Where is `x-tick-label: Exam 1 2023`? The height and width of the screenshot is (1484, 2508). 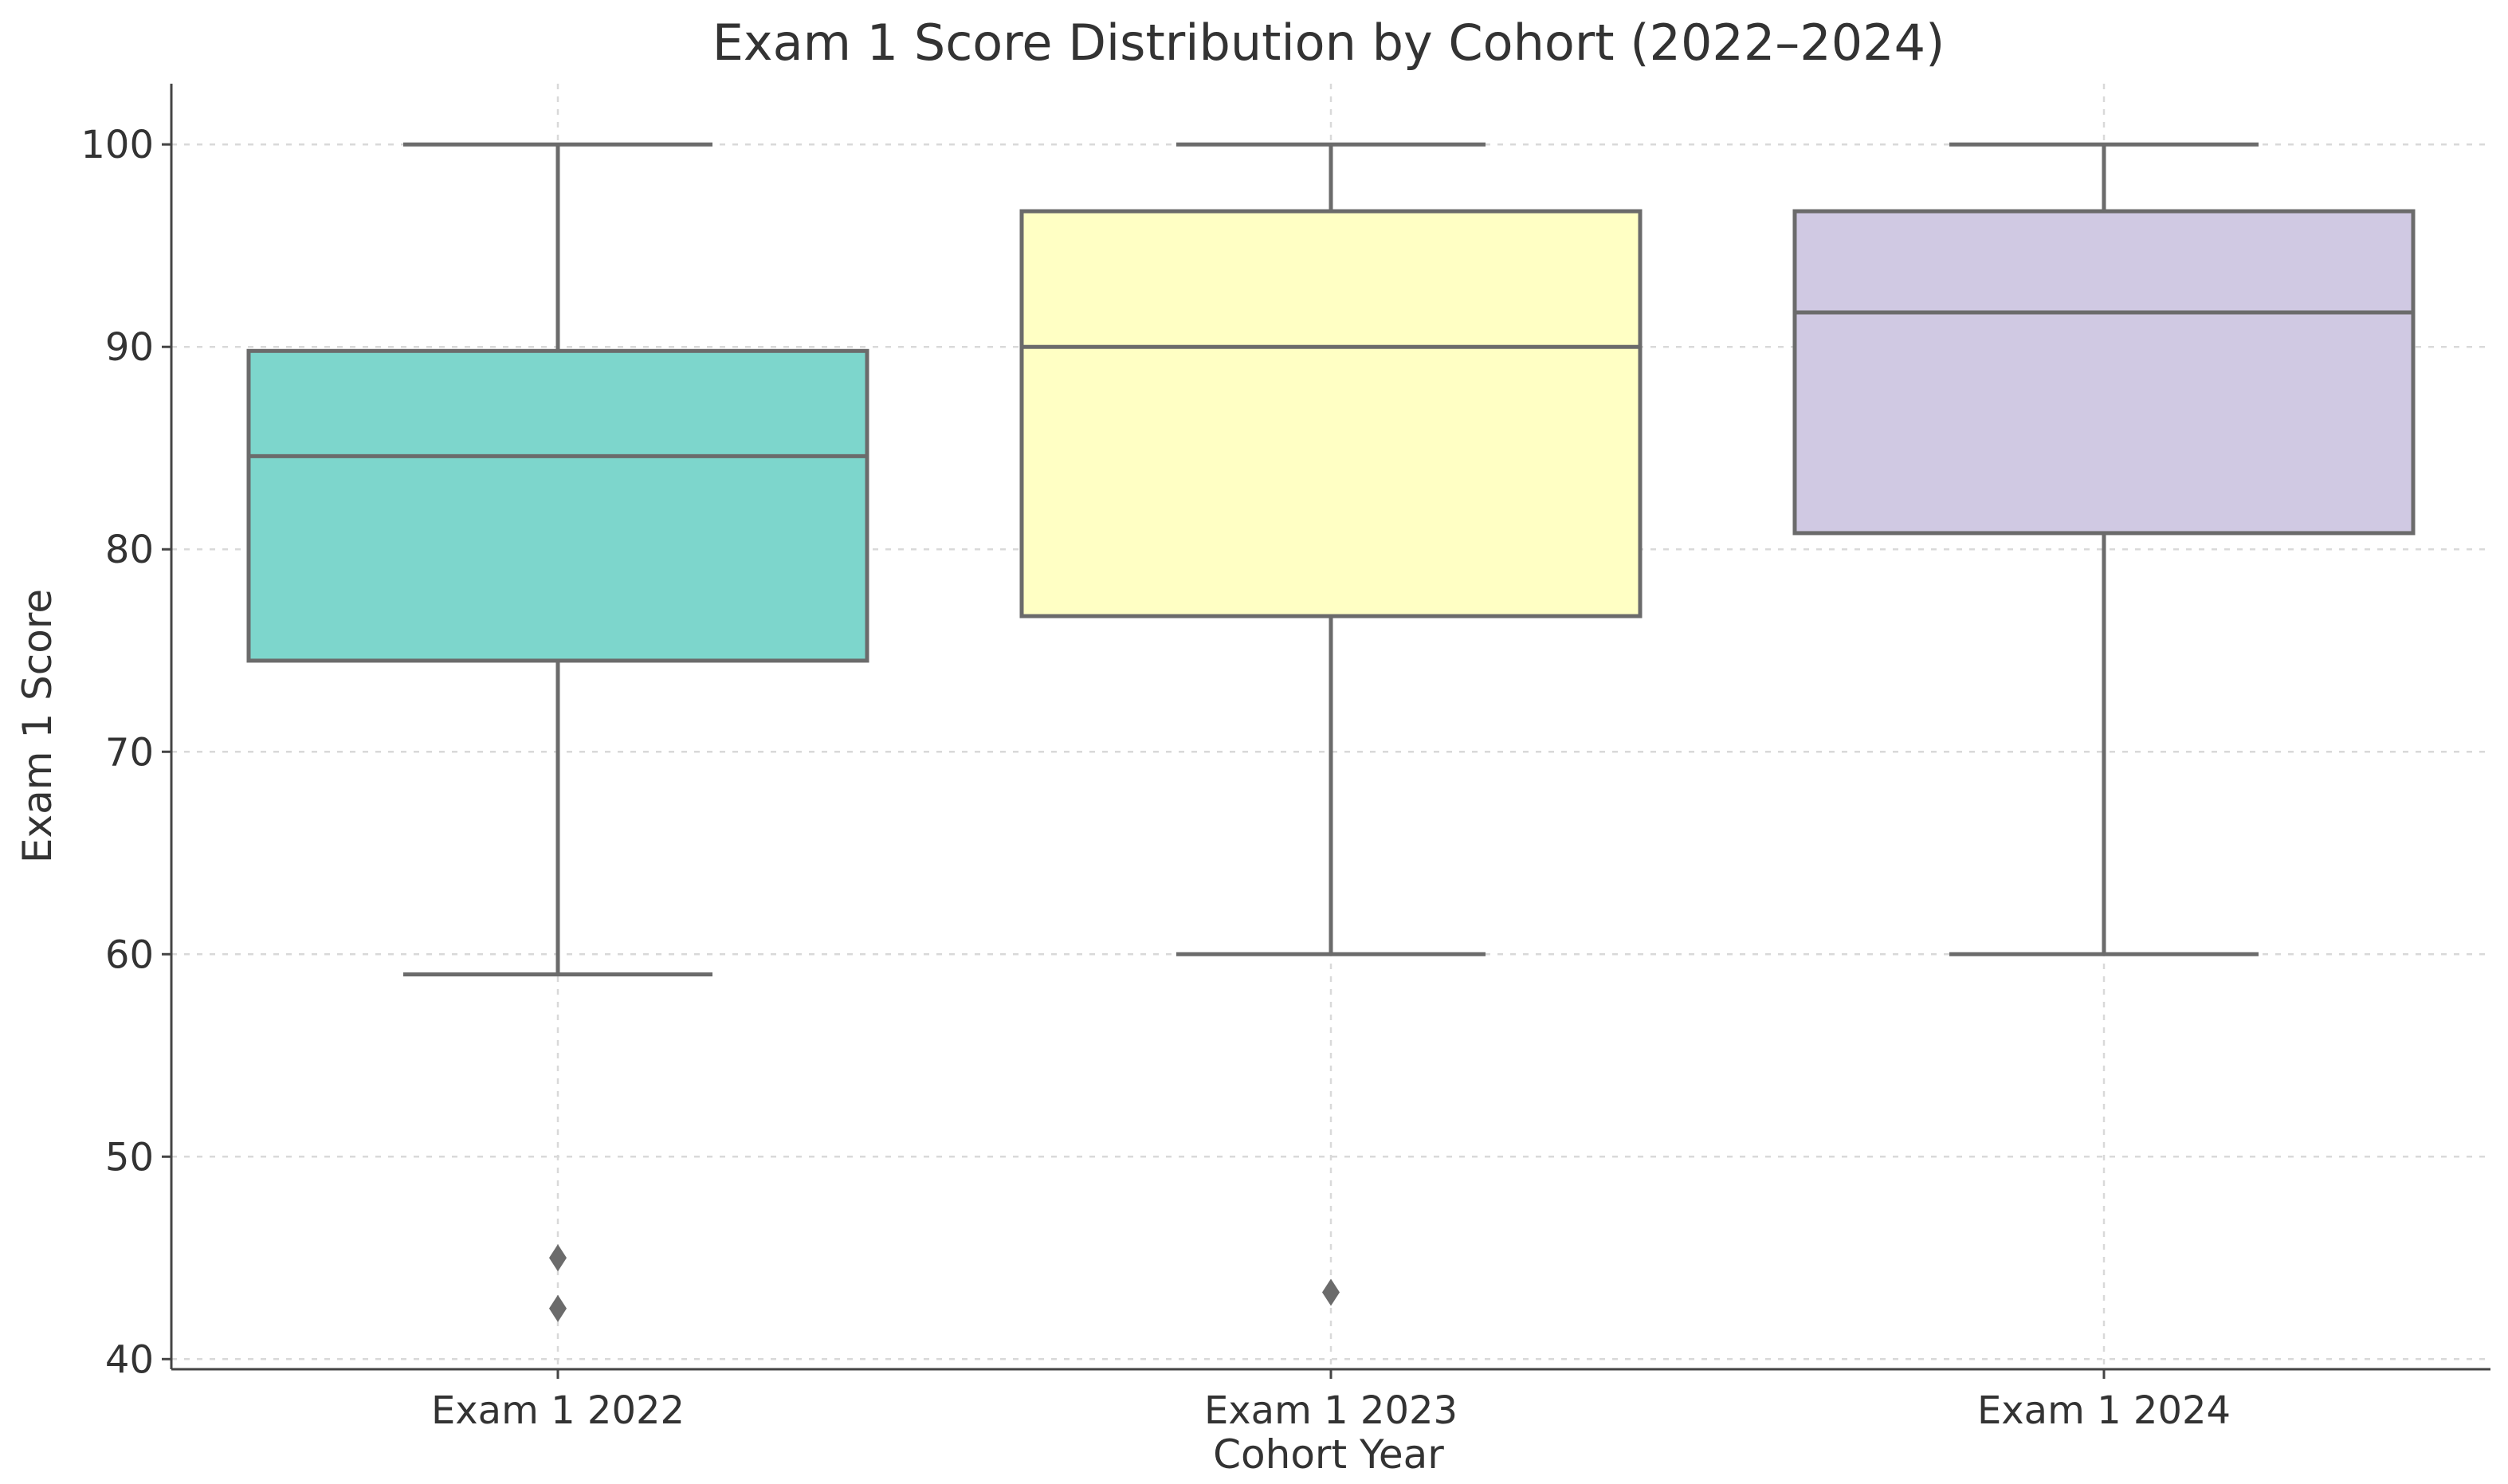
x-tick-label: Exam 1 2023 is located at coordinates (1331, 1410).